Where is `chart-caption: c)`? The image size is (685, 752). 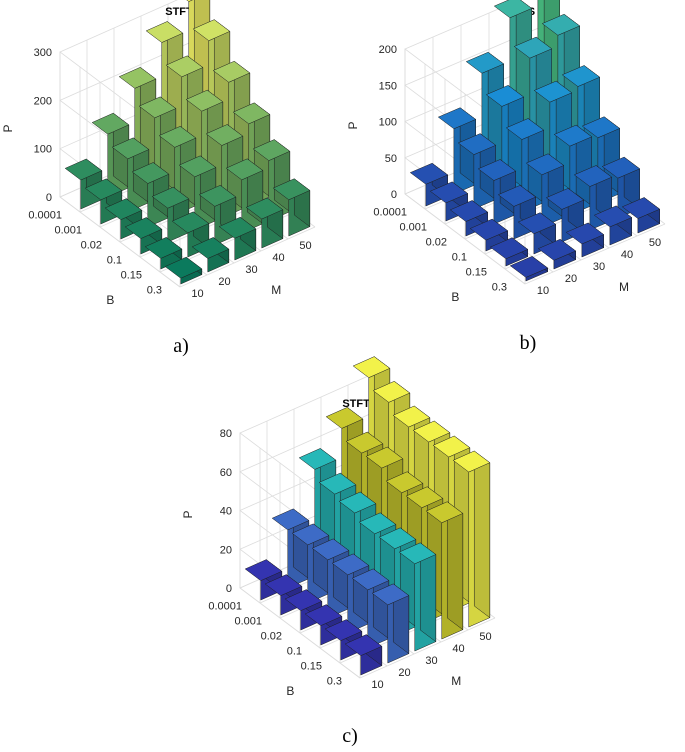 chart-caption: c) is located at coordinates (350, 736).